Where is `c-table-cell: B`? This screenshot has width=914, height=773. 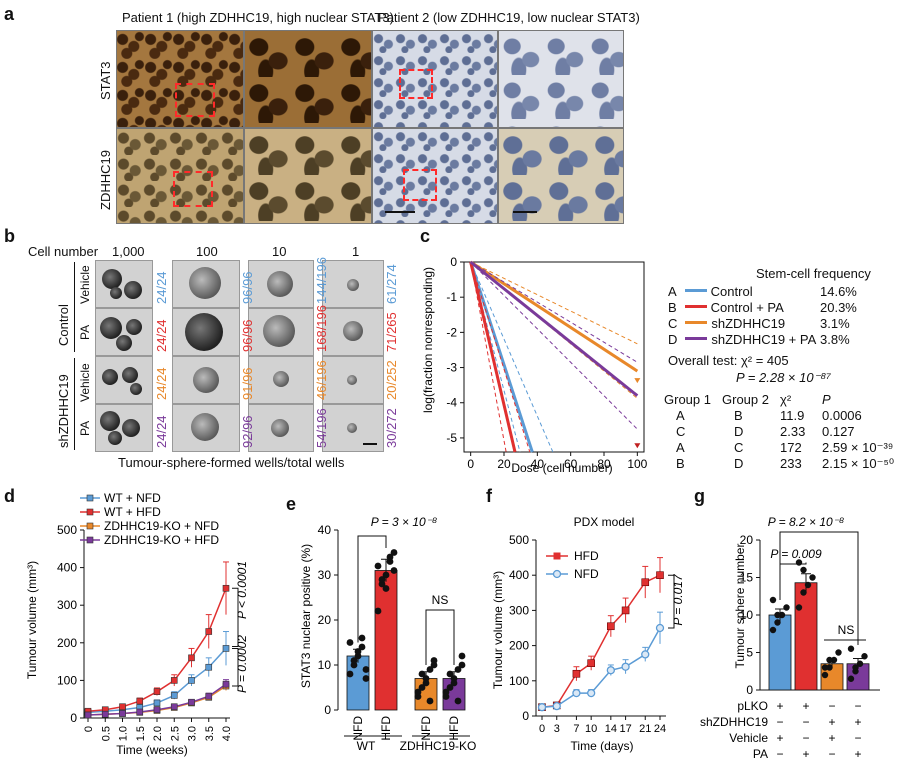
c-table-cell: B is located at coordinates (680, 463).